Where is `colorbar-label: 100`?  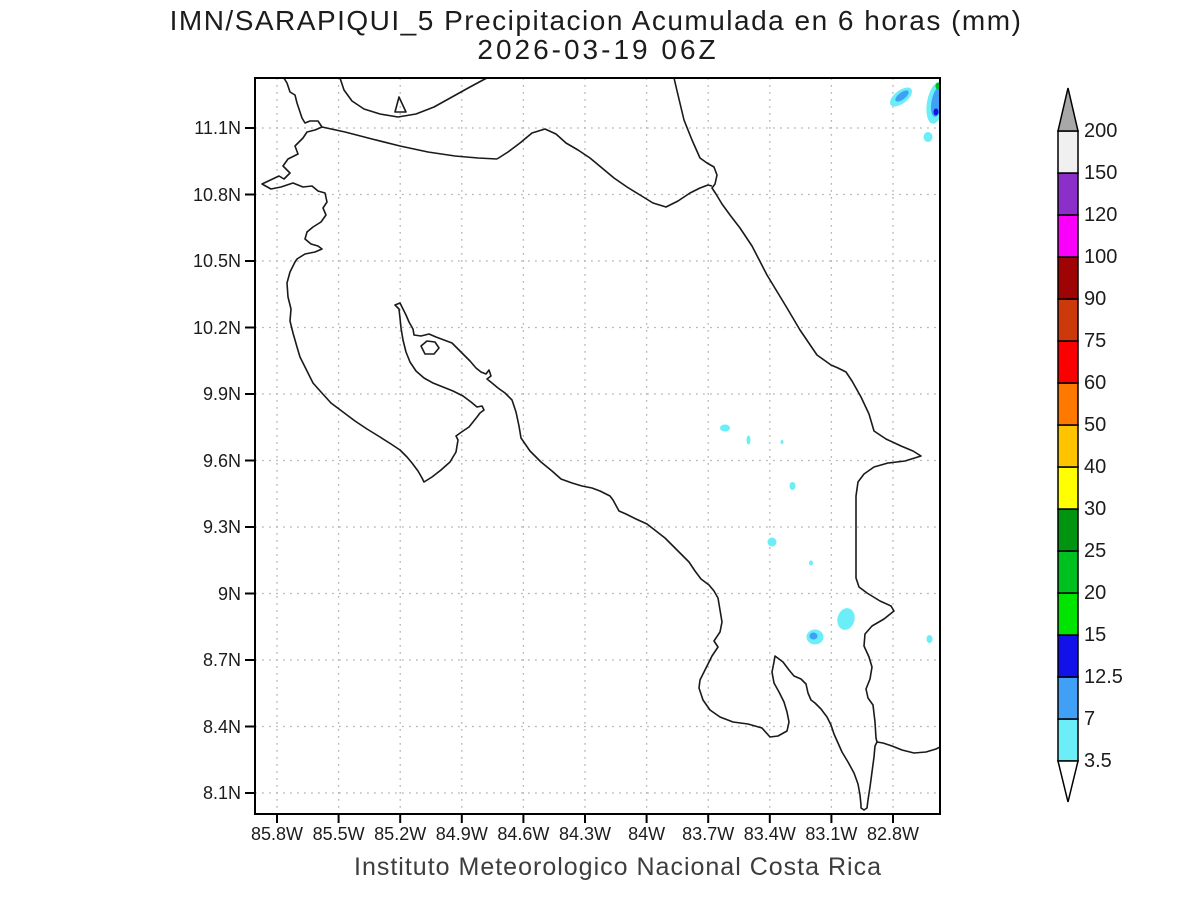
colorbar-label: 100 is located at coordinates (1101, 257).